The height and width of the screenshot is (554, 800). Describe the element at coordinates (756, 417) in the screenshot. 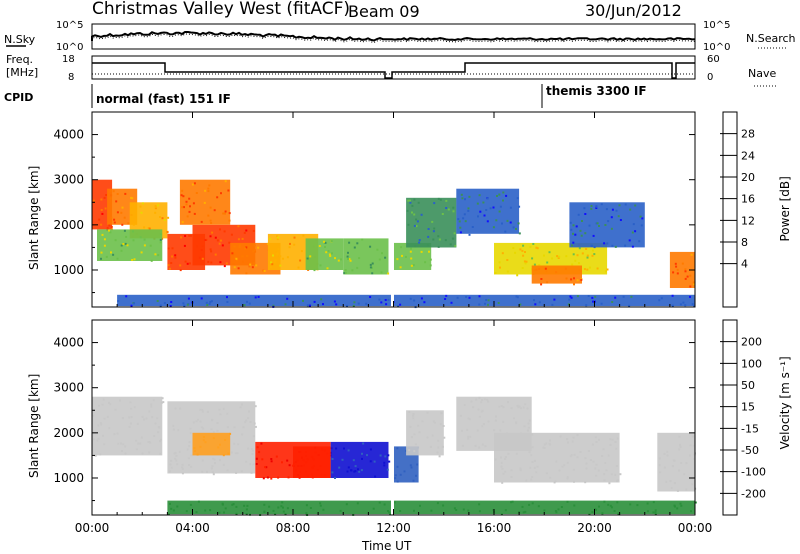

I see `velocity-colorbar: 200 100 50 15 -15 -50 -100 -200 Velocity [m s⁻¹]` at that location.